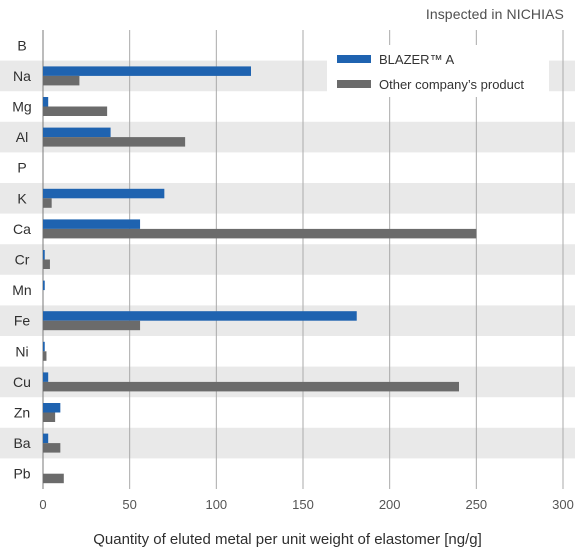 Image resolution: width=575 pixels, height=553 pixels. Describe the element at coordinates (21, 45) in the screenshot. I see `category-label-b: B` at that location.